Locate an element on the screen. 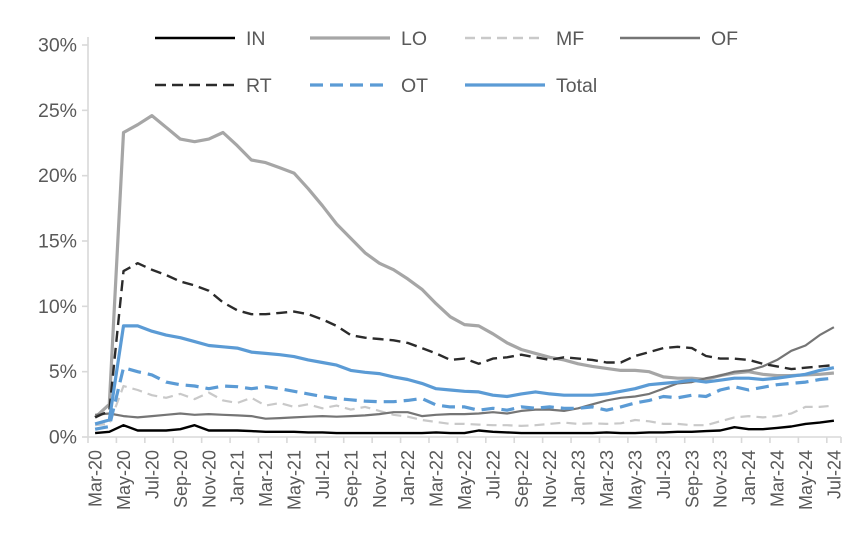 The image size is (852, 534). y-axis-tick-label: 30% is located at coordinates (57, 46).